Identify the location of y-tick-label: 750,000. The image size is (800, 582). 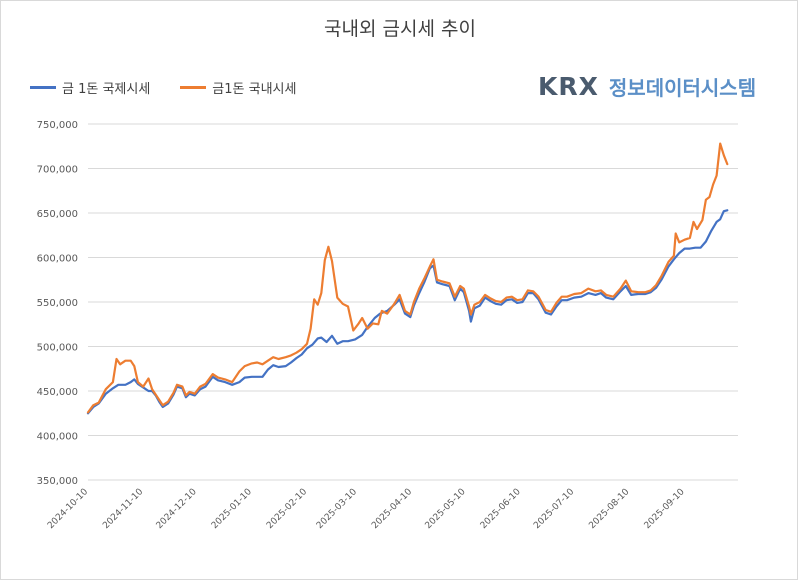
(57, 125).